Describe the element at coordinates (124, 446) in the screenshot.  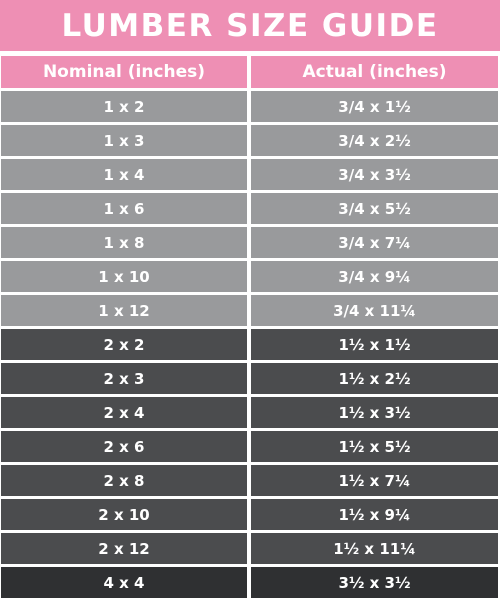
I see `nominal-size: 2 x 6` at that location.